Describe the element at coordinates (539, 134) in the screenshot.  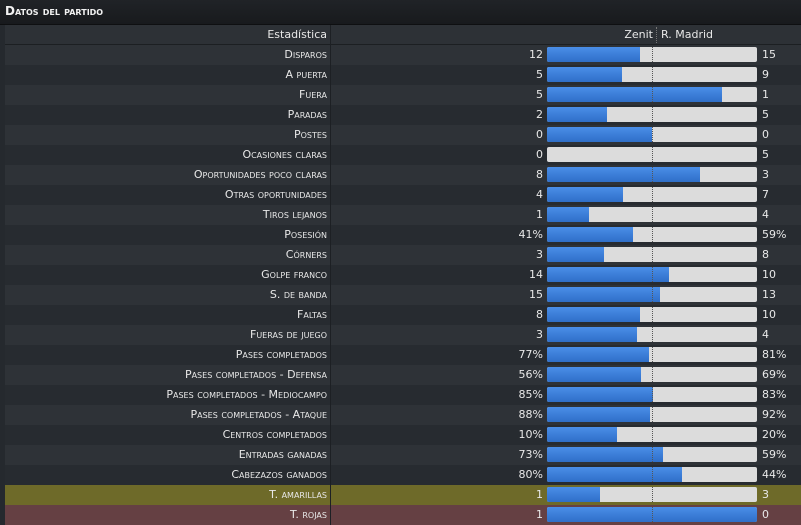
I see `home-value: 0` at that location.